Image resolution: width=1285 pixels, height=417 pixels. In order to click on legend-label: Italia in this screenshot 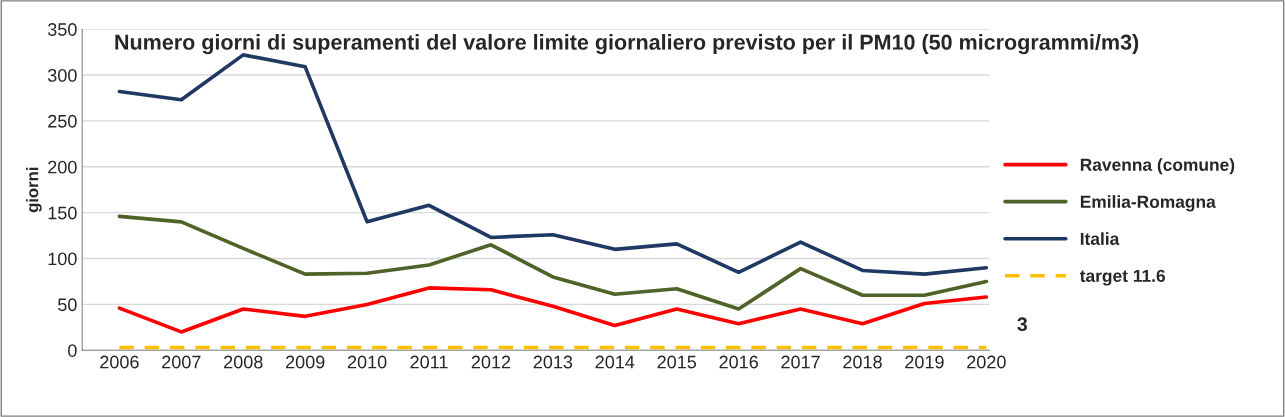, I will do `click(1100, 239)`.